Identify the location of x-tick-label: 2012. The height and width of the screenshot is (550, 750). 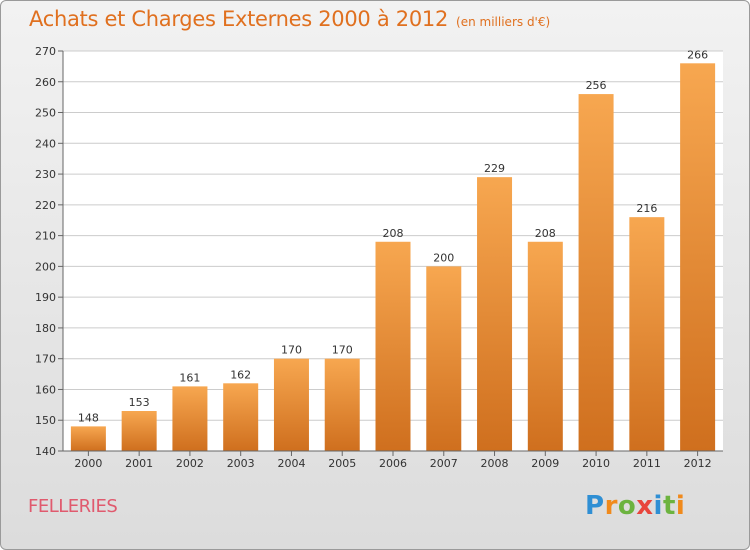
(698, 463).